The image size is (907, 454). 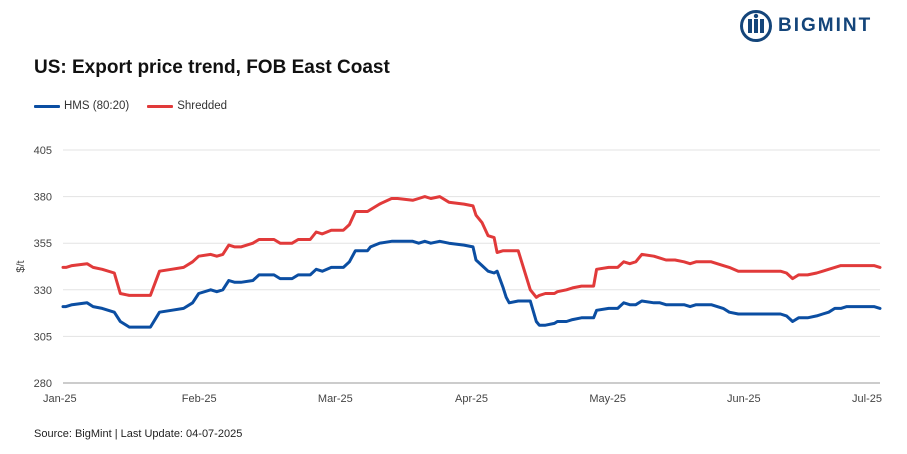 I want to click on x-tick-label: Jan-25, so click(x=60, y=399).